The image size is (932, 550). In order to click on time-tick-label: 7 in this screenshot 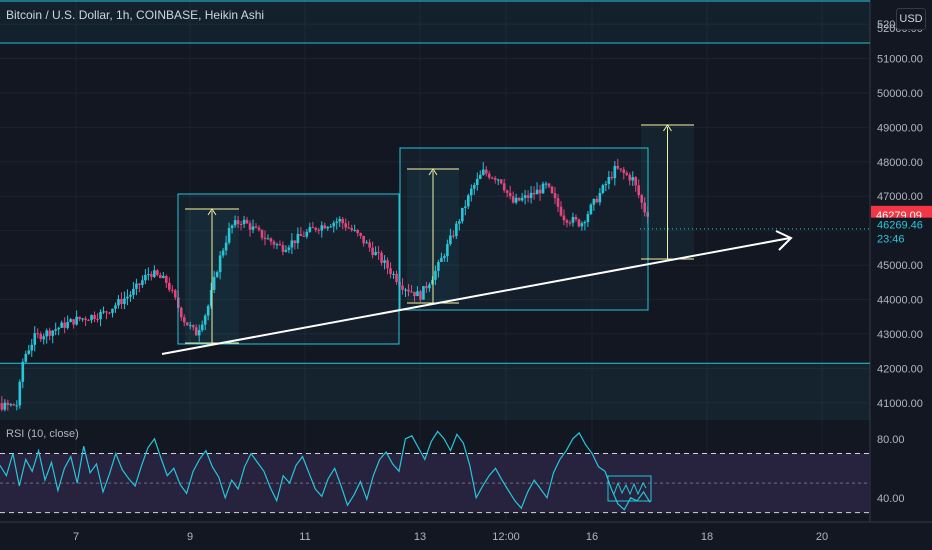, I will do `click(76, 537)`.